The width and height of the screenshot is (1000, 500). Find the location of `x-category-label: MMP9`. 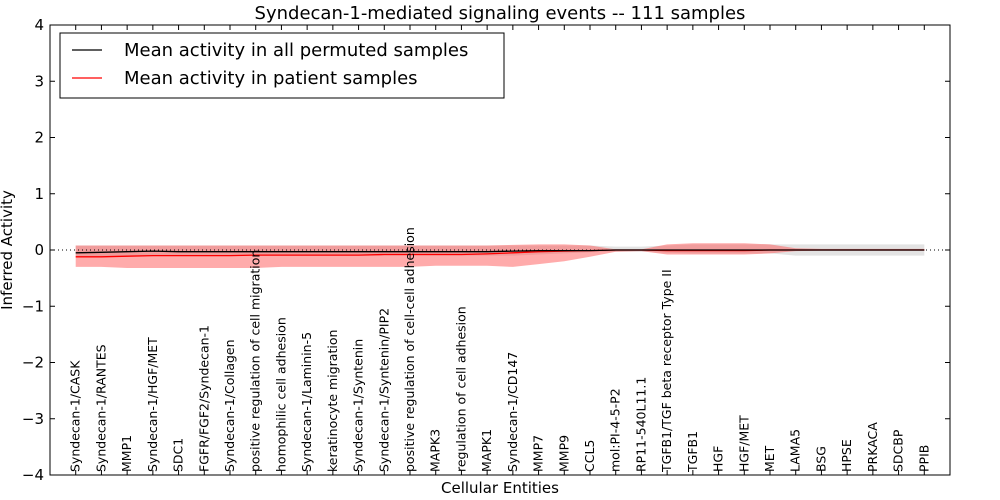

x-category-label: MMP9 is located at coordinates (563, 453).